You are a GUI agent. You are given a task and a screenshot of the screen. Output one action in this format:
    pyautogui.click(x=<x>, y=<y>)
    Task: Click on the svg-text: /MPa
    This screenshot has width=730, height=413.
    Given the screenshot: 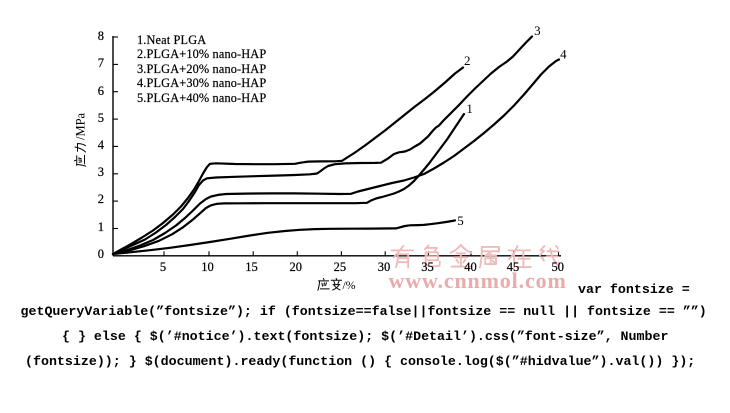 What is the action you would take?
    pyautogui.click(x=81, y=126)
    